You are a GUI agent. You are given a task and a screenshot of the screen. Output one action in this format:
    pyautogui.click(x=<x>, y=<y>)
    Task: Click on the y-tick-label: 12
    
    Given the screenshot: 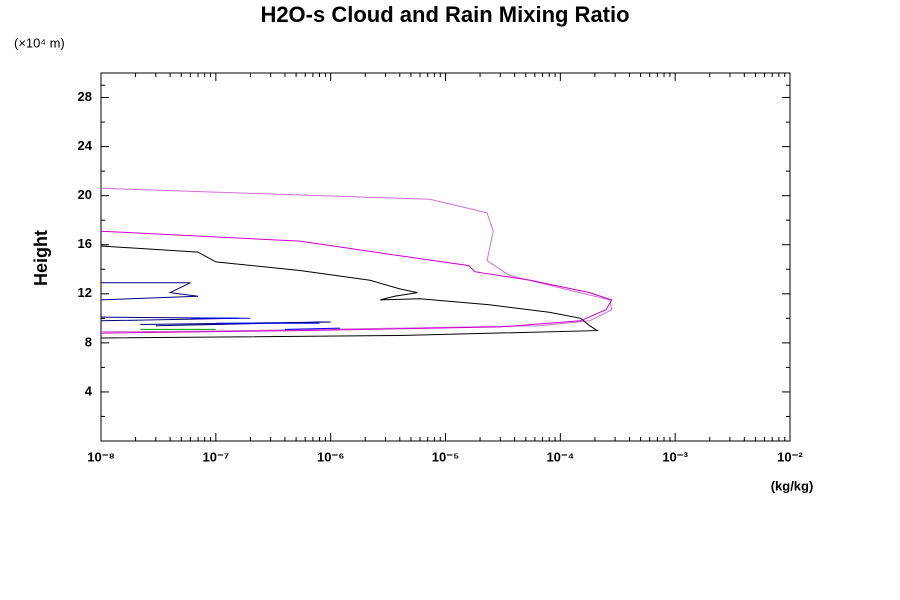 What is the action you would take?
    pyautogui.click(x=85, y=292)
    